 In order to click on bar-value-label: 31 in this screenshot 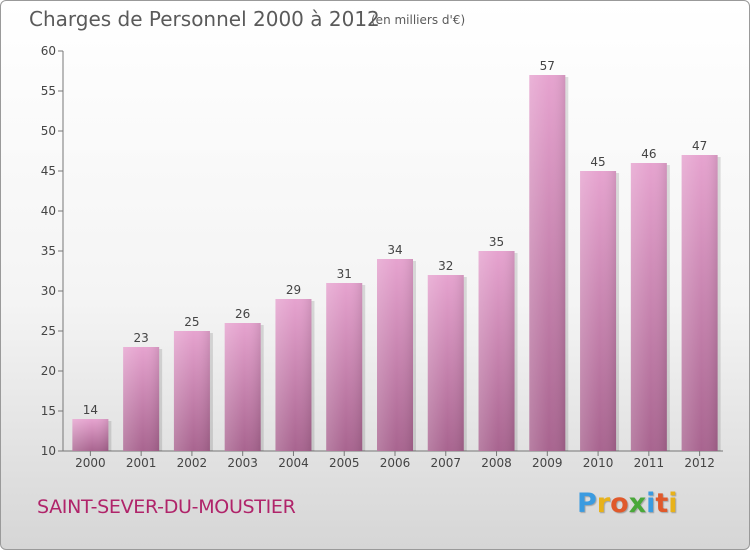, I will do `click(344, 274)`.